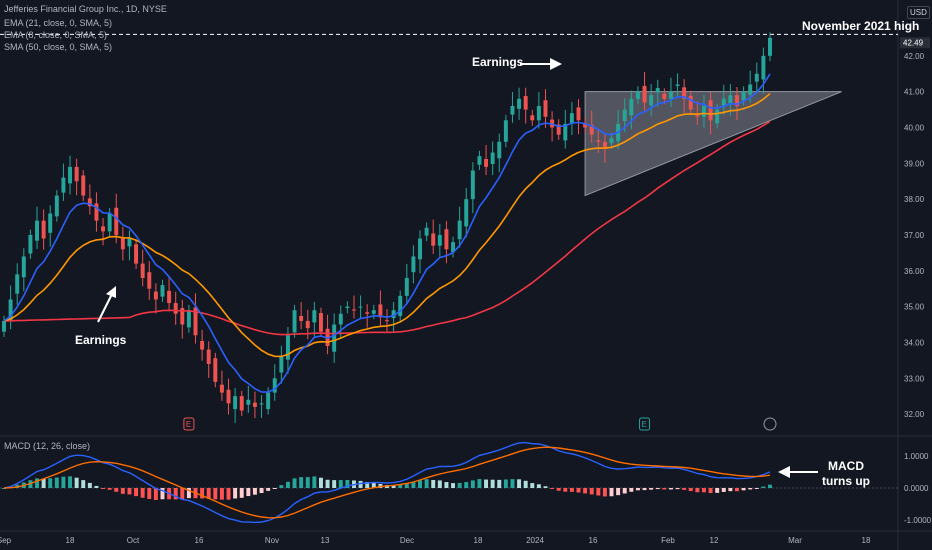 This screenshot has width=932, height=550. I want to click on price-tick-label: 38.00, so click(914, 199).